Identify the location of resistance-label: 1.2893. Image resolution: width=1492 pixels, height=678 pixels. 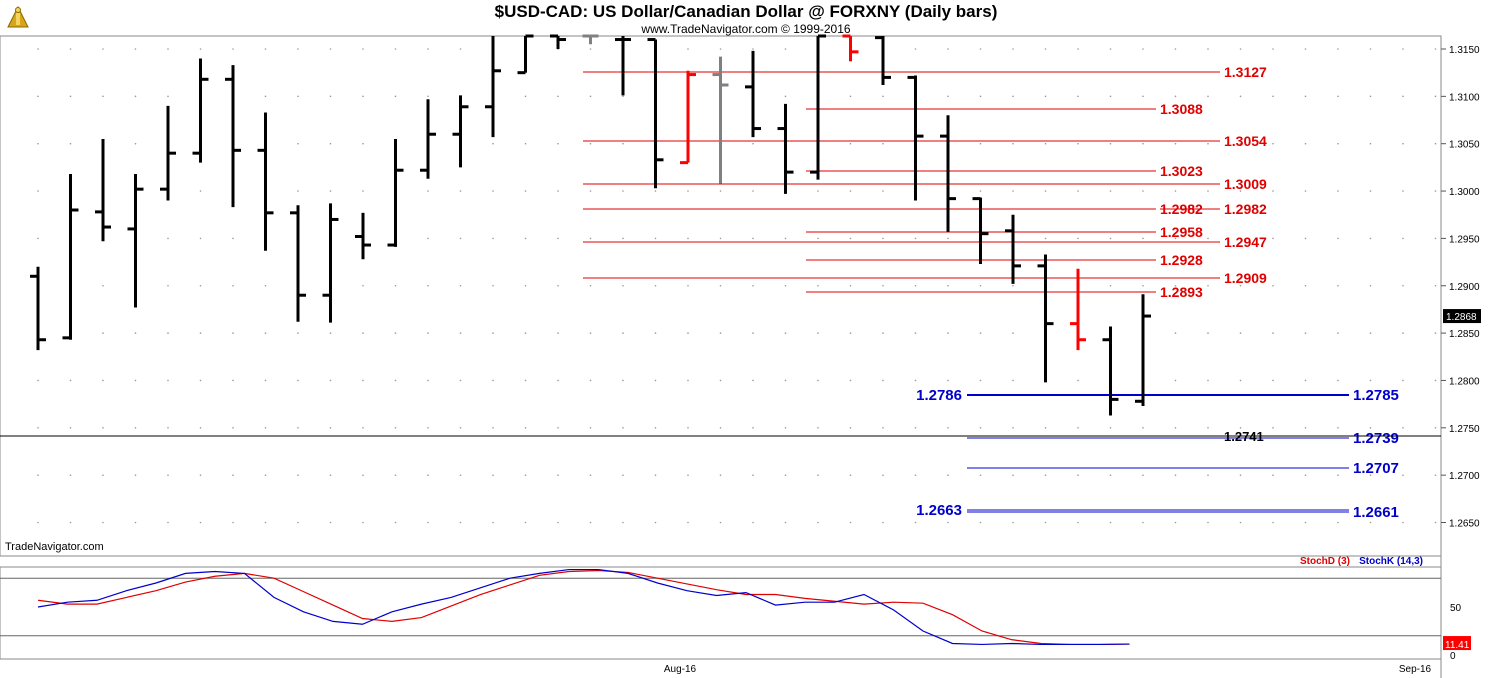
(1181, 292).